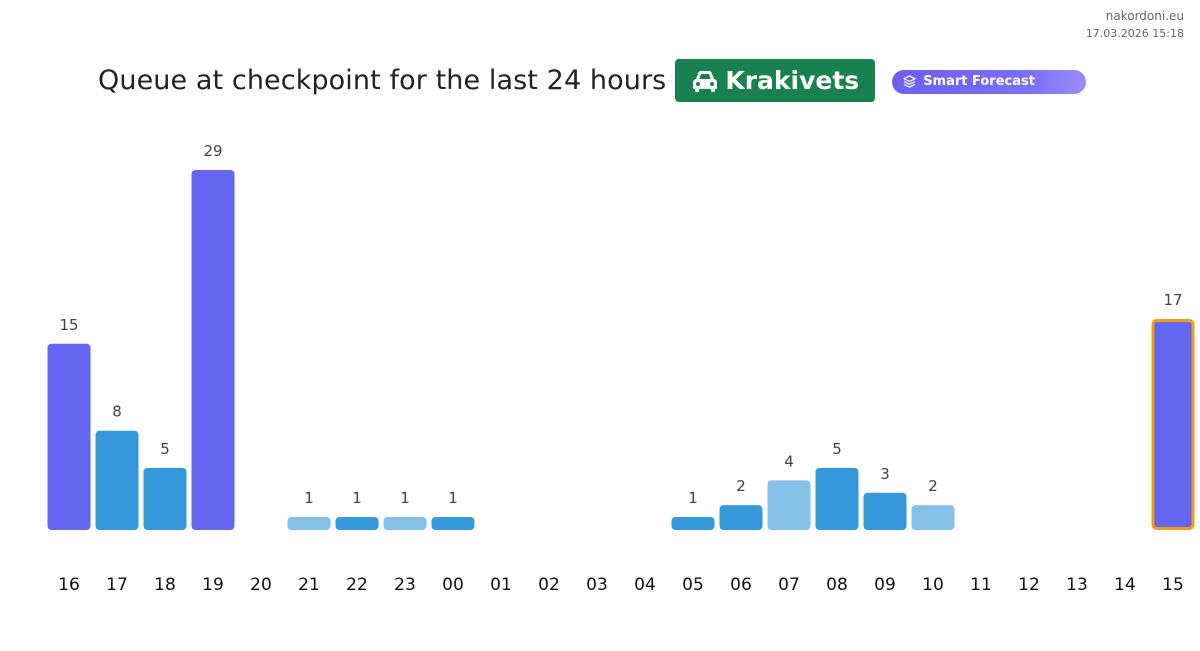 The image size is (1200, 651). I want to click on x-tick-label: 19, so click(213, 585).